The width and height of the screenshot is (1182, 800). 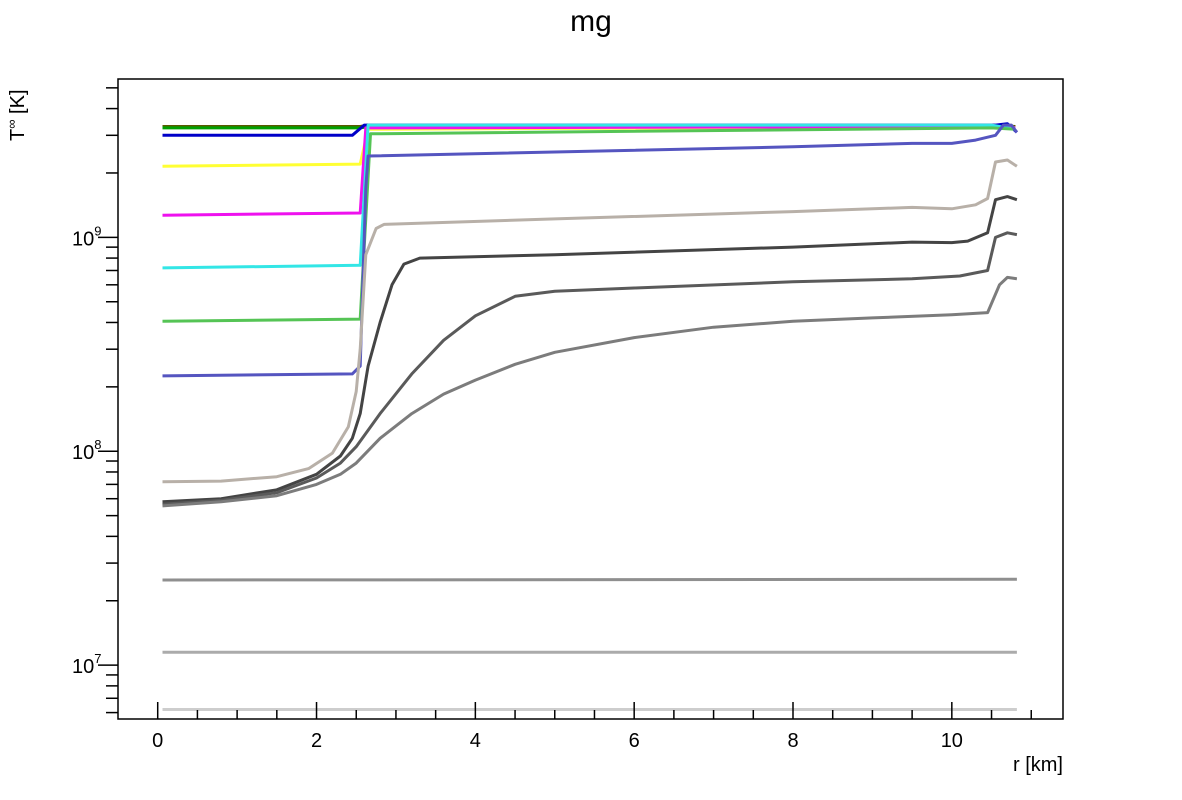 I want to click on x-tick-label: 4, so click(x=475, y=741).